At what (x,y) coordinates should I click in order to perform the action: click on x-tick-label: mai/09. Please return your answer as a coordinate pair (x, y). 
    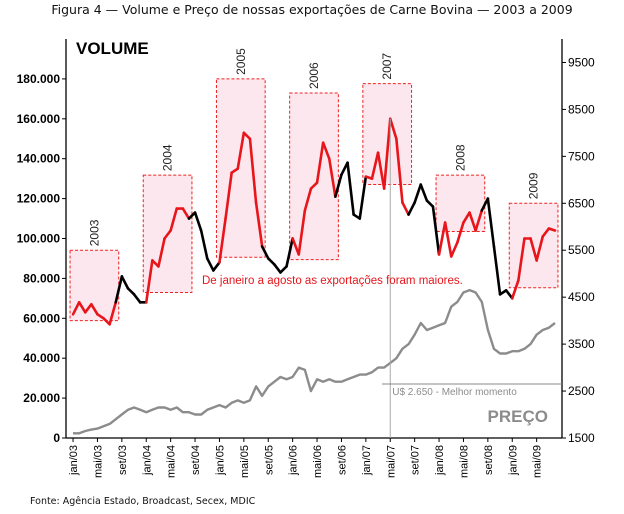
    Looking at the image, I should click on (538, 461).